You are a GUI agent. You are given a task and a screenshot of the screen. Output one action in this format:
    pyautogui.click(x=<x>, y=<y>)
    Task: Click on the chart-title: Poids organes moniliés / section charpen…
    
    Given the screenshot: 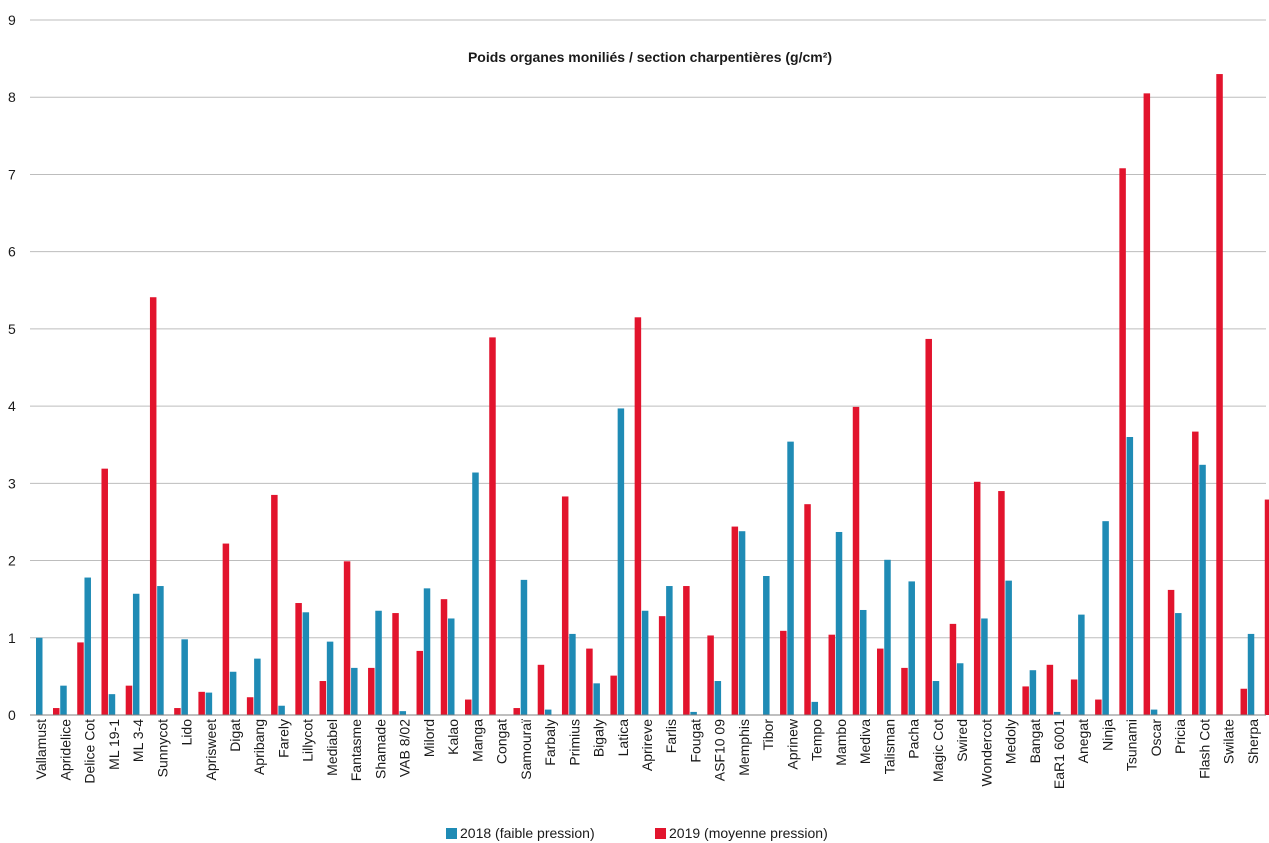 What is the action you would take?
    pyautogui.click(x=650, y=57)
    